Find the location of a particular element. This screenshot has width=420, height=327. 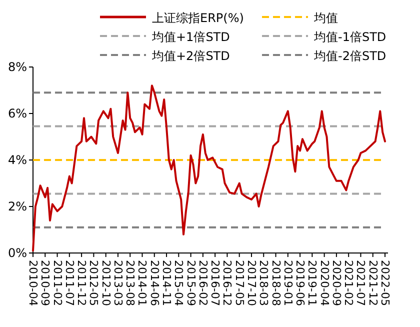

x-tick-label: 2011-07 is located at coordinates (69, 283).